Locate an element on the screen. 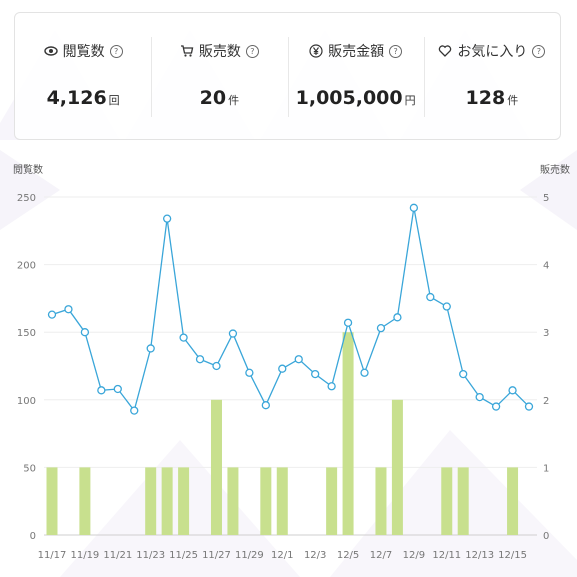 This screenshot has width=577, height=577. left-tick-label: 100 is located at coordinates (26, 401).